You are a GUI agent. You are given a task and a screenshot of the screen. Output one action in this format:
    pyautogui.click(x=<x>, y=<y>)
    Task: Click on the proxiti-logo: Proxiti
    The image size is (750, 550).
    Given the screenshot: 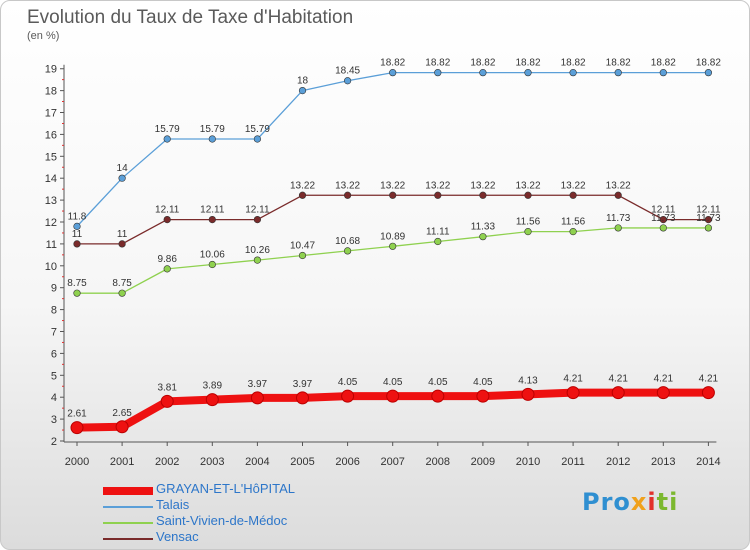 What is the action you would take?
    pyautogui.click(x=630, y=502)
    